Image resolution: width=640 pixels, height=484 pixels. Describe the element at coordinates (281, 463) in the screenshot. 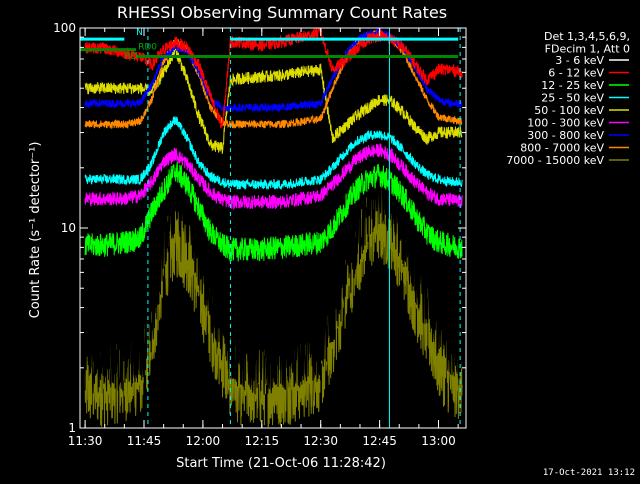

I see `x-axis-label: Start Time (21-Oct-06 11:28:42)` at that location.